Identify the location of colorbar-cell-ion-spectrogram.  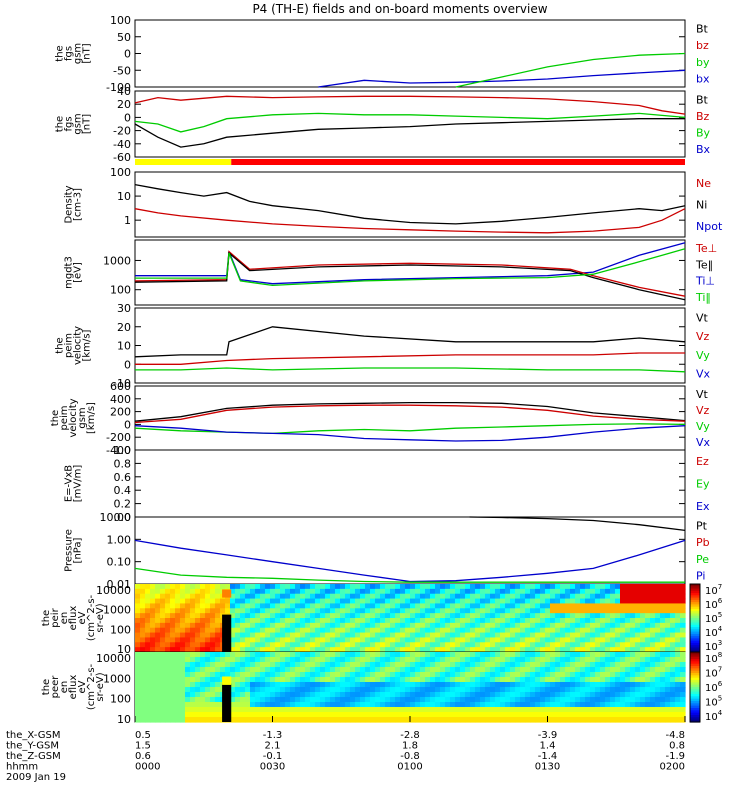
(695, 615).